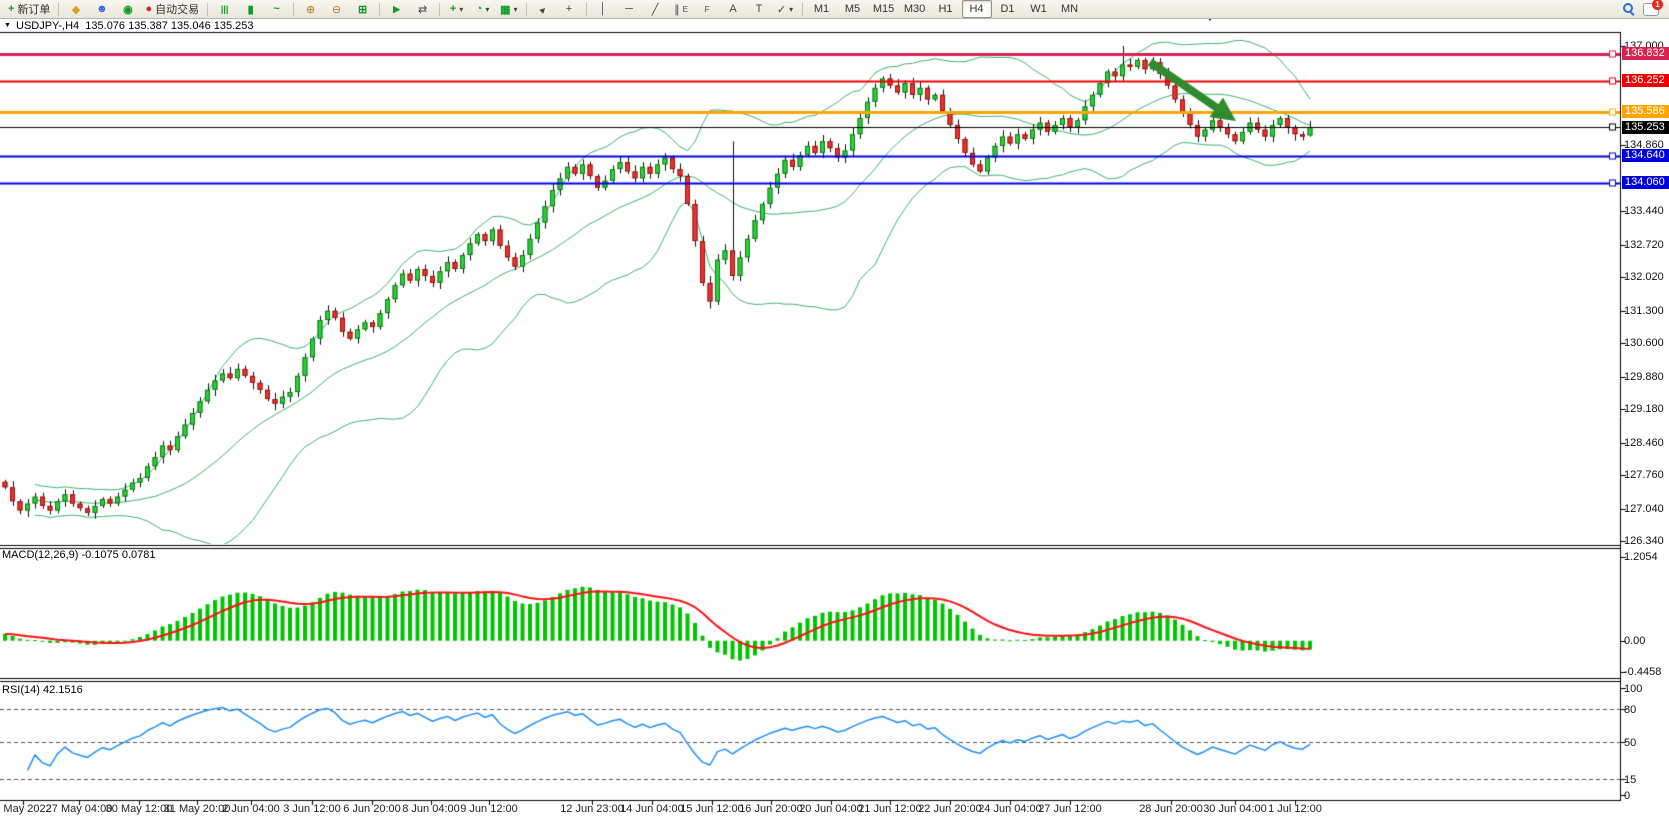  I want to click on line-chart-button: ~, so click(276, 9).